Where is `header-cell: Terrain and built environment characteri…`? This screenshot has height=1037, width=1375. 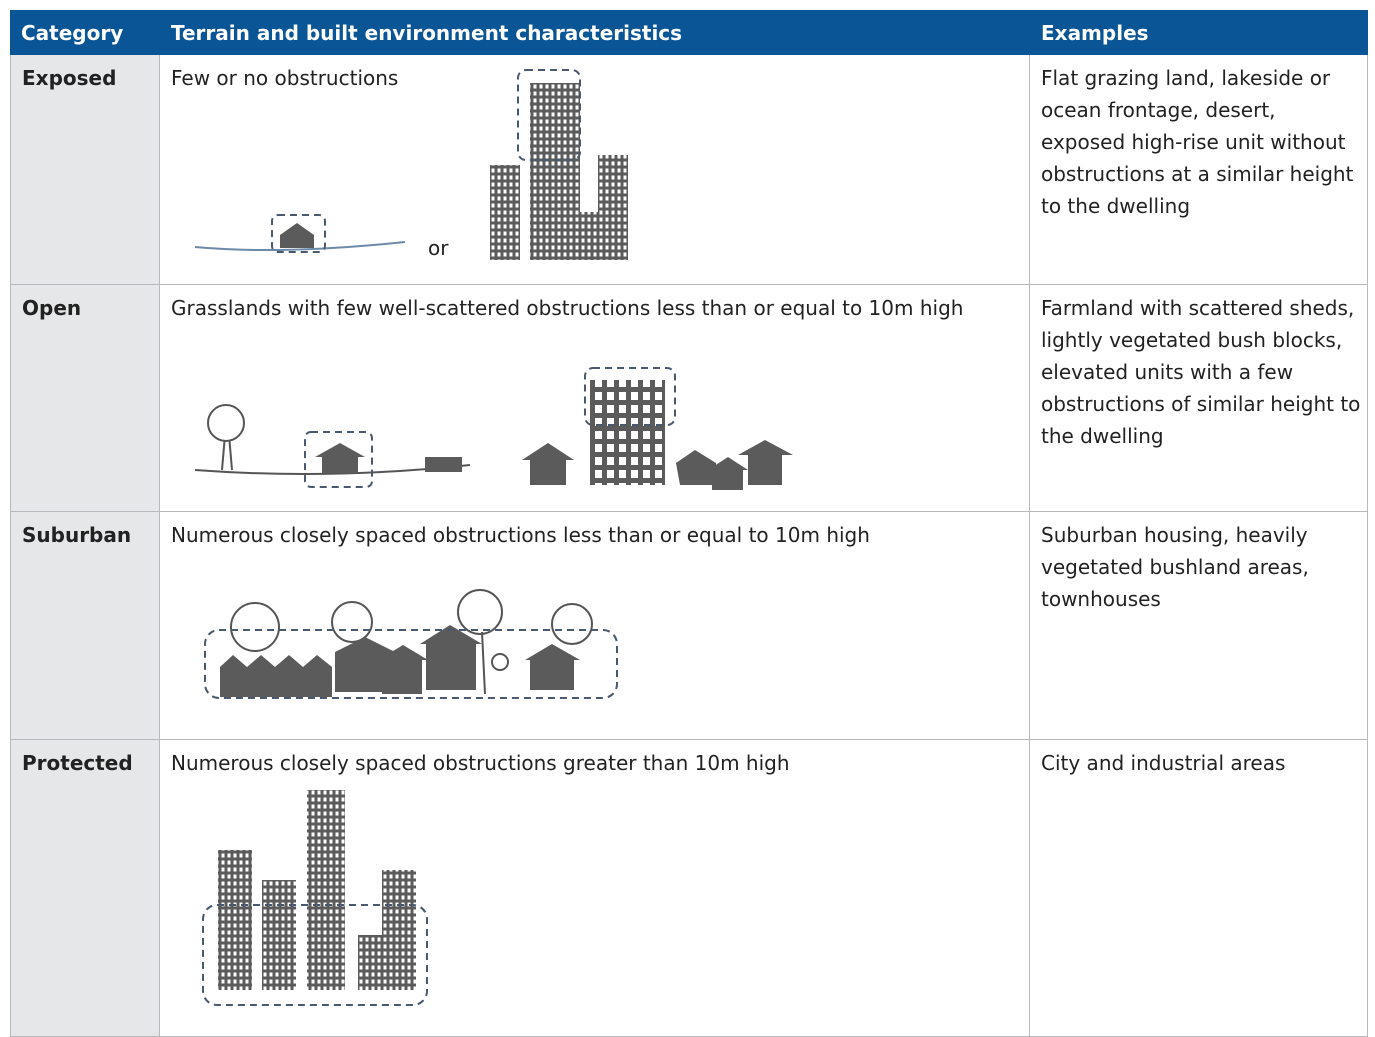
header-cell: Terrain and built environment characteri… is located at coordinates (595, 32).